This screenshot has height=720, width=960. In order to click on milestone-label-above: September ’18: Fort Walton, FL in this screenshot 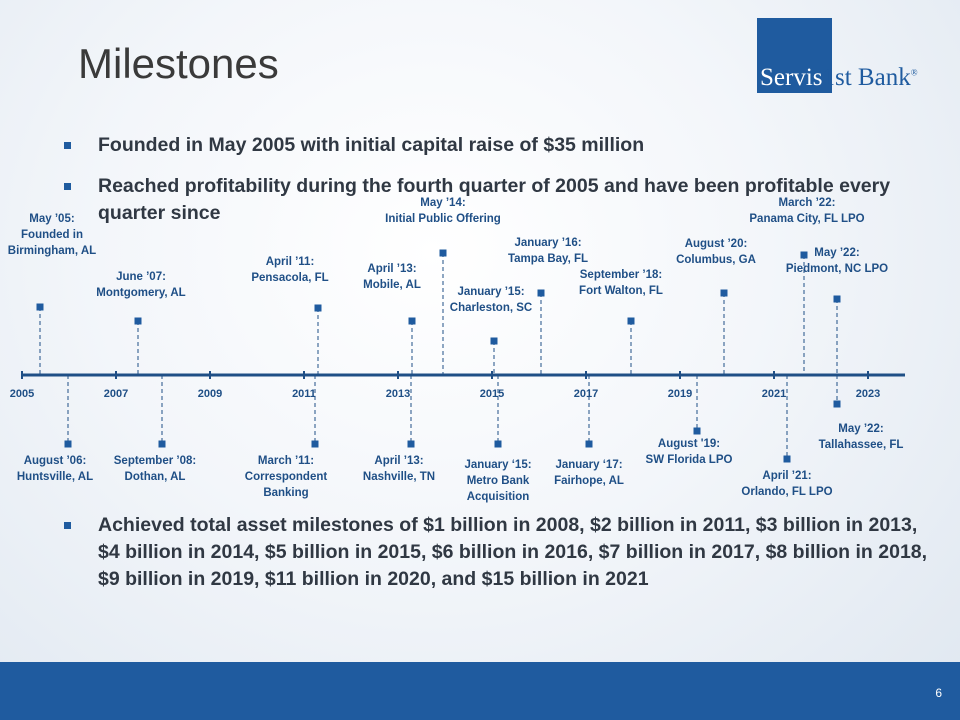, I will do `click(621, 283)`.